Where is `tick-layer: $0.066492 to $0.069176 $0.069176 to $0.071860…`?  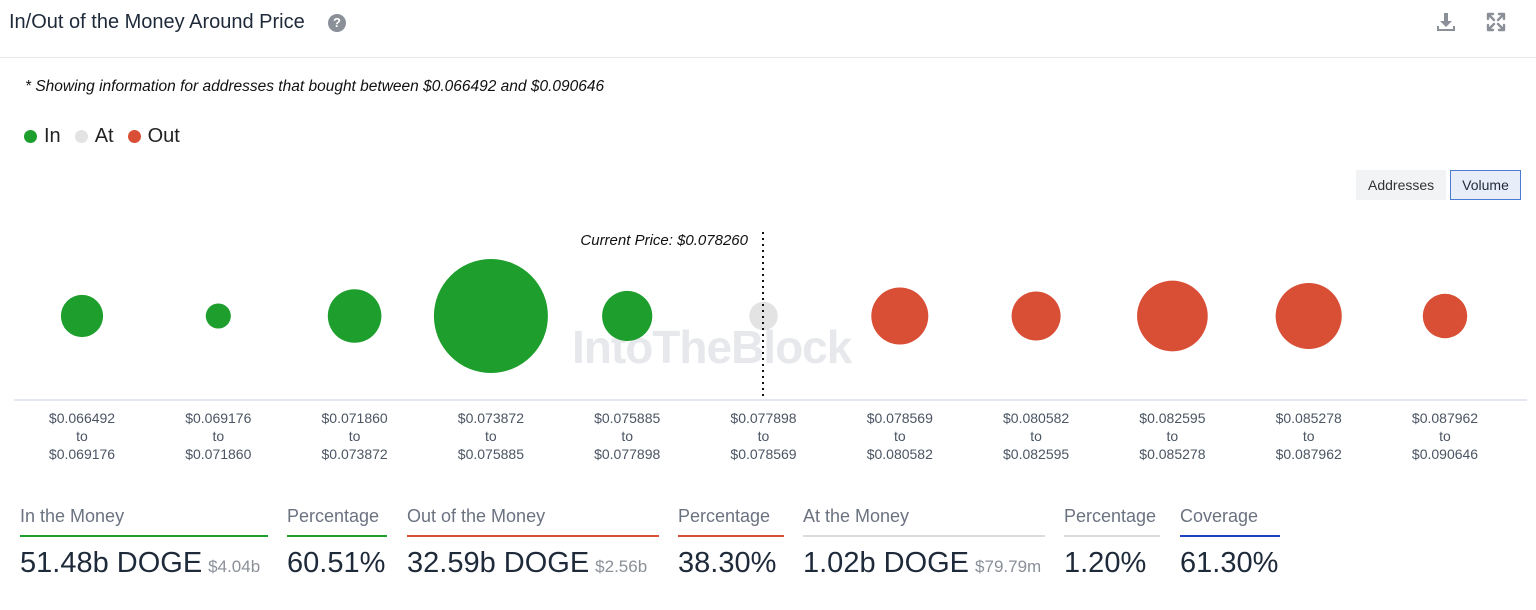
tick-layer: $0.066492 to $0.069176 $0.069176 to $0.071860… is located at coordinates (763, 436).